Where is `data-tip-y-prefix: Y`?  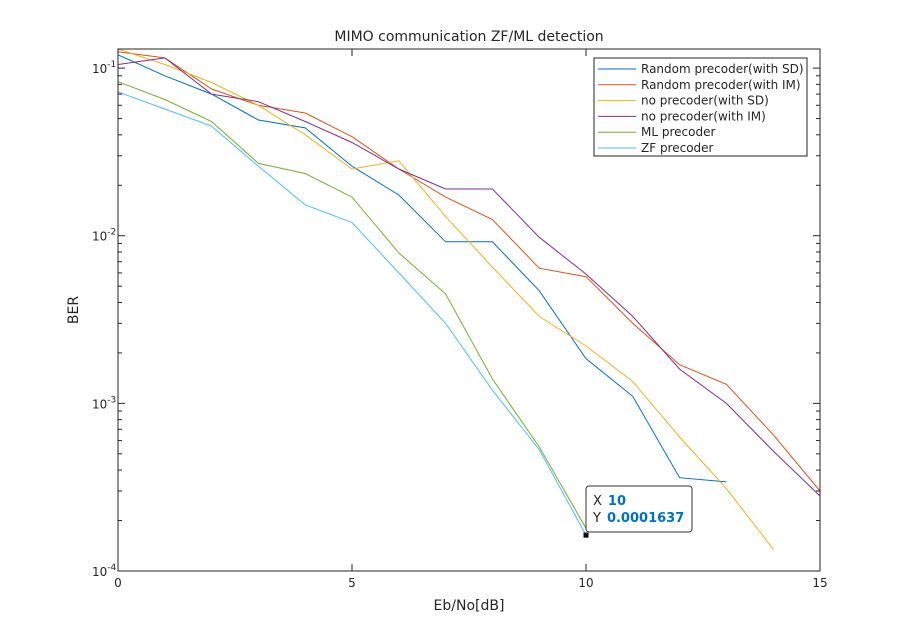
data-tip-y-prefix: Y is located at coordinates (596, 518).